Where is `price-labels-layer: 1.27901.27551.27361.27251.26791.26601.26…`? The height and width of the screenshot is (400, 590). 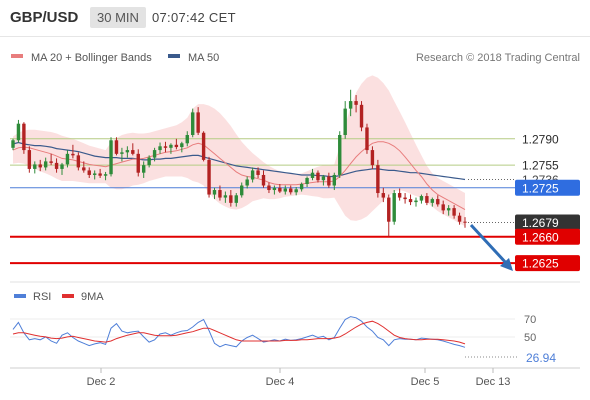 price-labels-layer: 1.27901.27551.27361.27251.26791.26601.26… is located at coordinates (547, 202).